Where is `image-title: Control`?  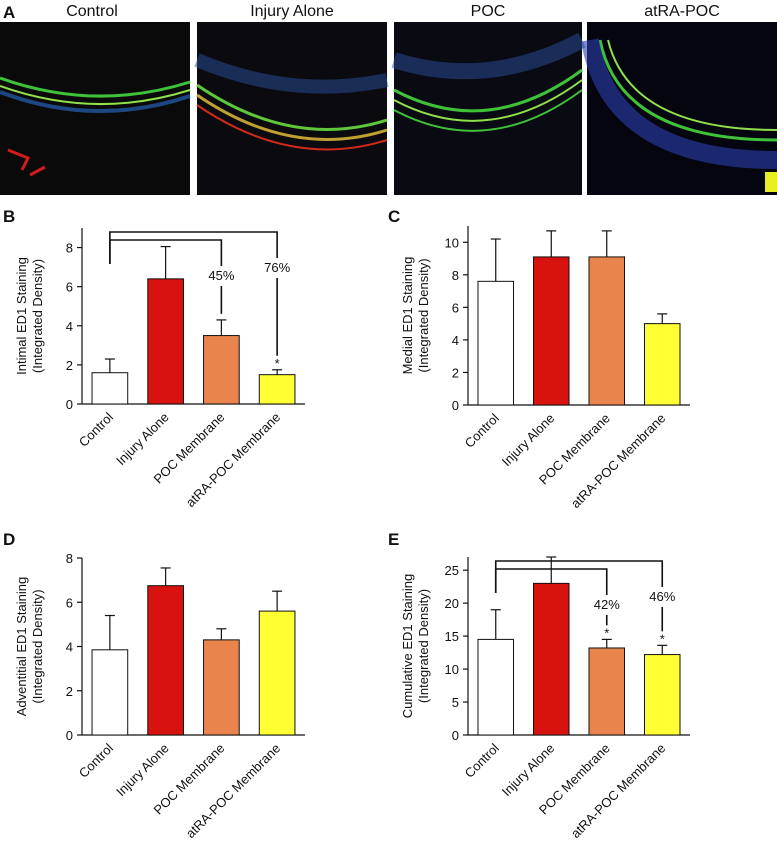 image-title: Control is located at coordinates (92, 11).